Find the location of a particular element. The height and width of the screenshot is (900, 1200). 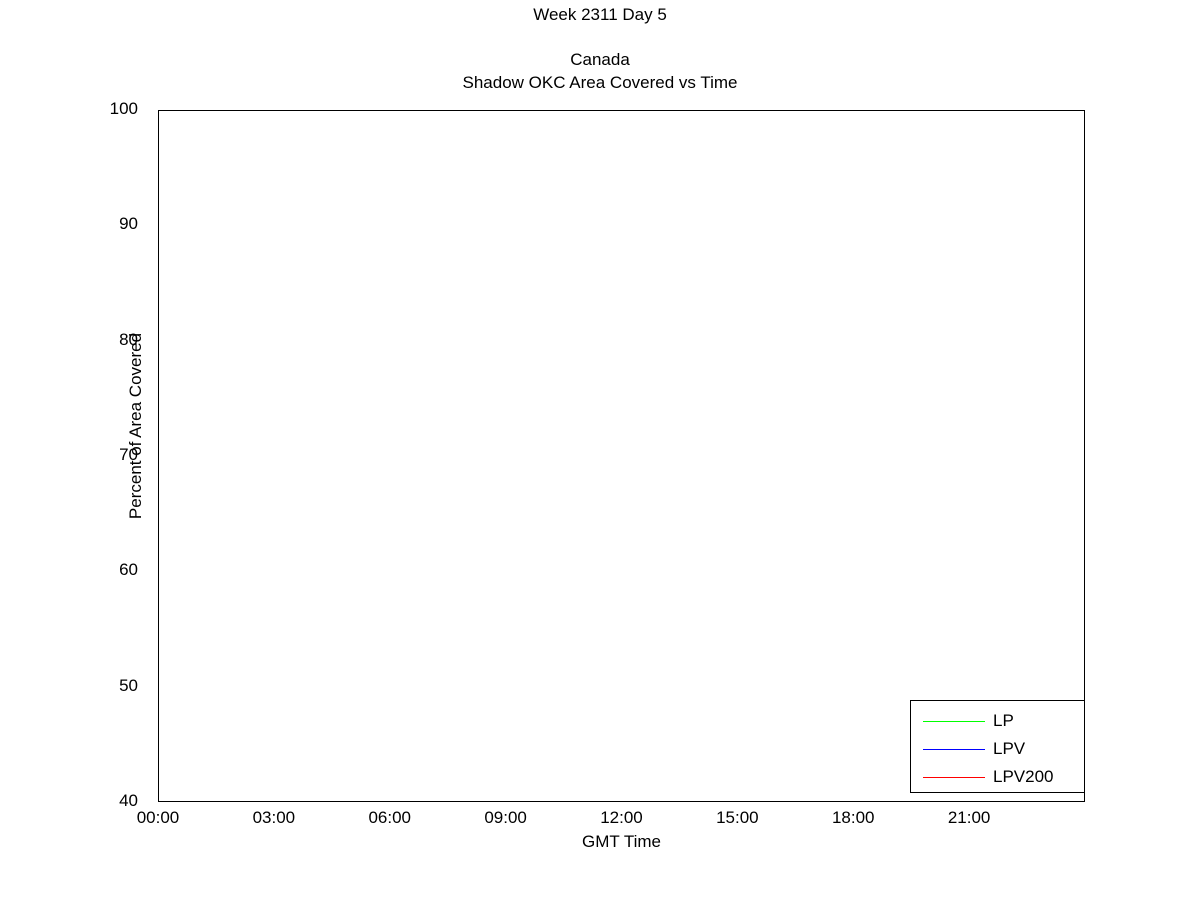

plot-title-line1: Canada is located at coordinates (600, 59).